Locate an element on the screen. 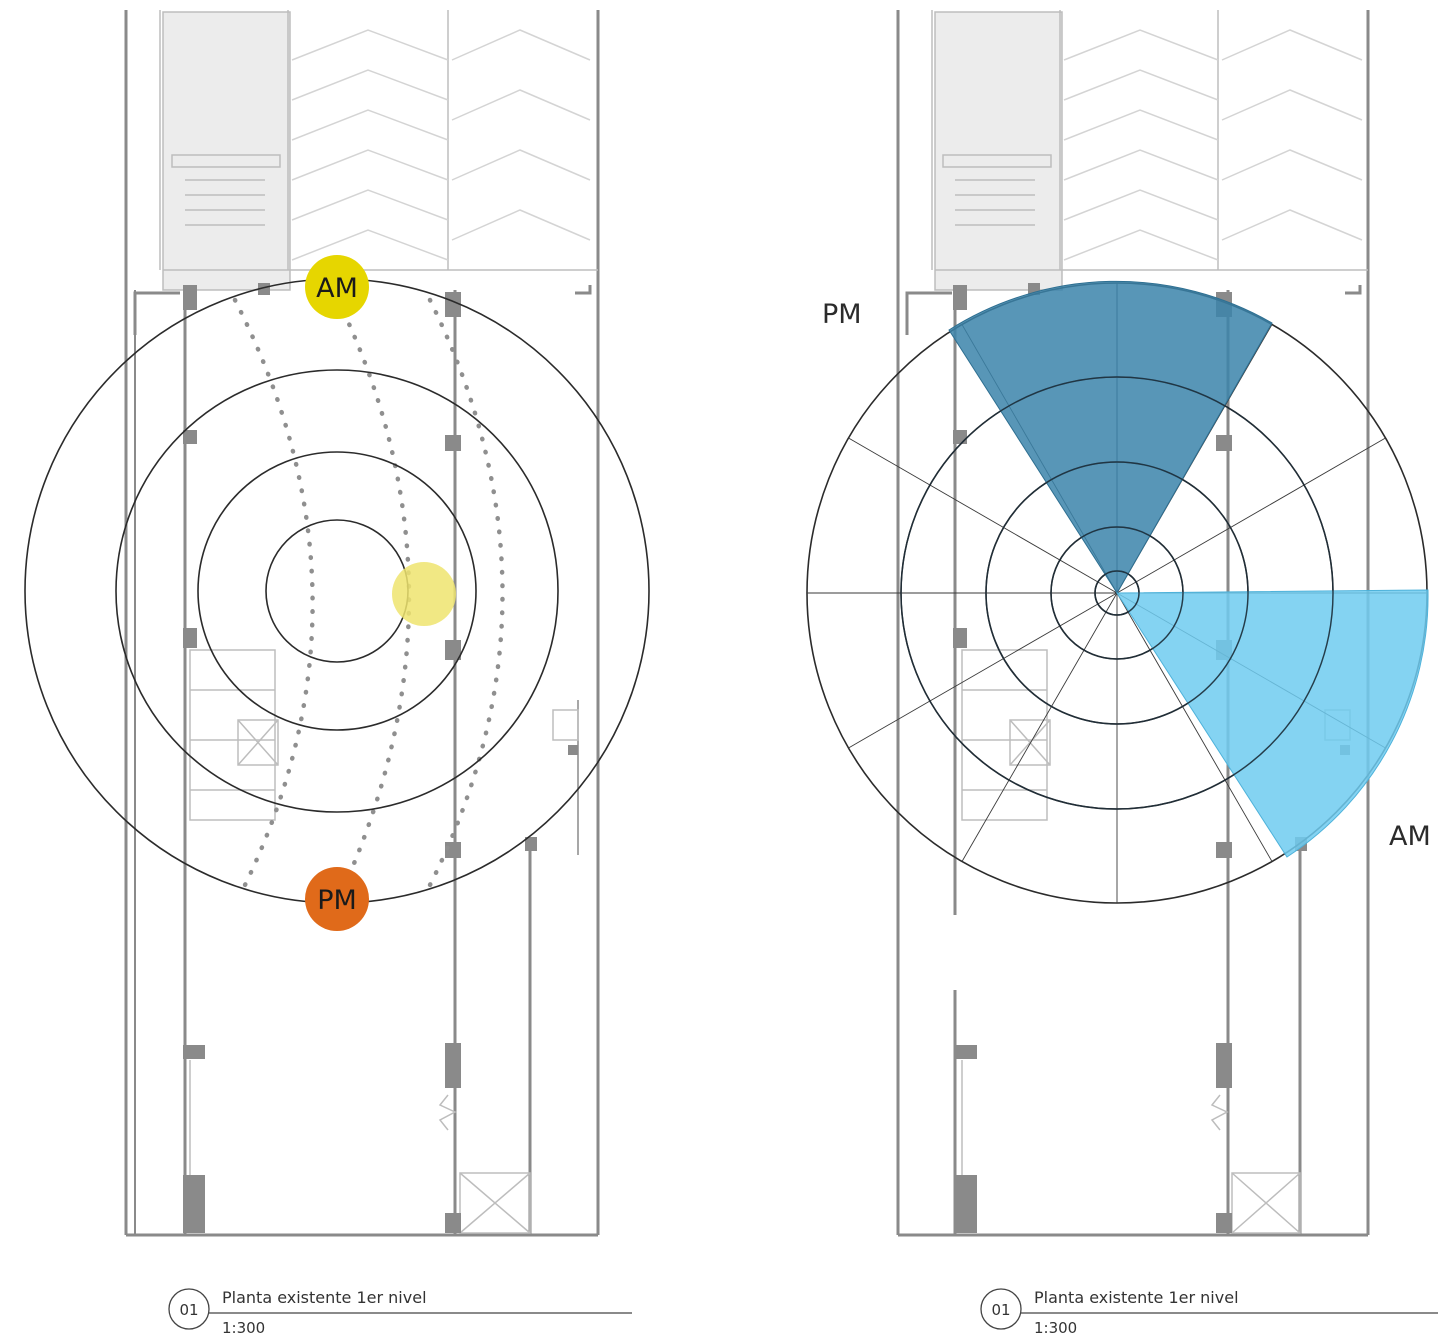 The image size is (1441, 1341). pm-sun-label: PM is located at coordinates (337, 900).